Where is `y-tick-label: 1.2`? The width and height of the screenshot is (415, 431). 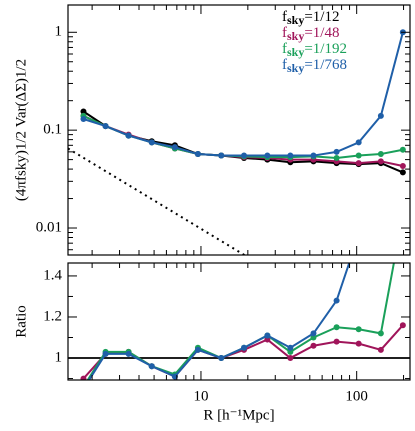 y-tick-label: 1.2 is located at coordinates (52, 316).